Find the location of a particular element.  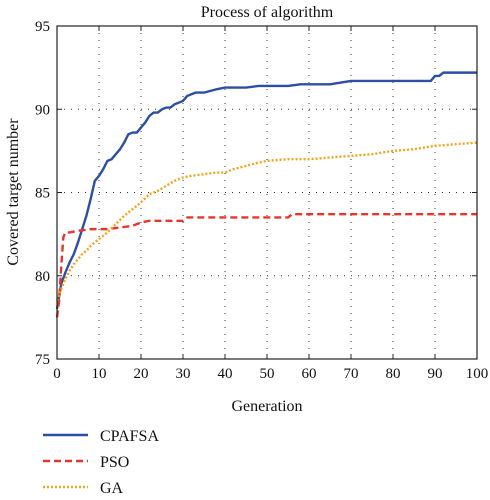

x-axis-label: Generation is located at coordinates (266, 406).